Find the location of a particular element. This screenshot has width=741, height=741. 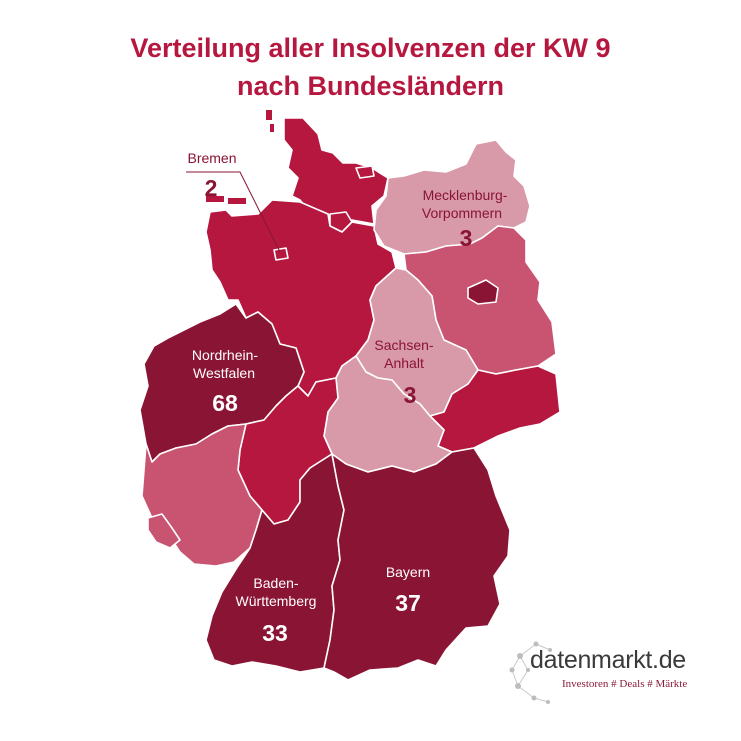

label-nrw-value: 68 is located at coordinates (225, 403).